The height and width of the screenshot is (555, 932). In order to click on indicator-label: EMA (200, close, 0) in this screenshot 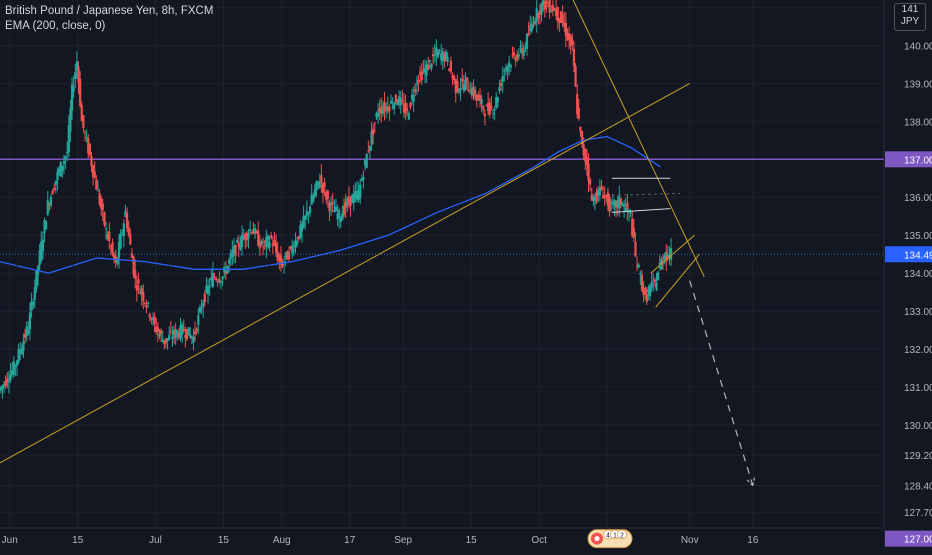, I will do `click(55, 26)`.